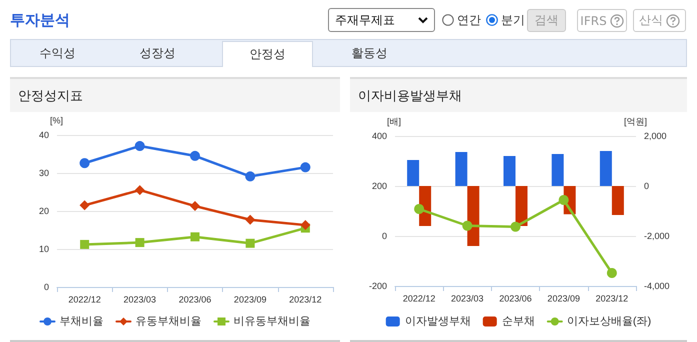 This screenshot has width=697, height=342. I want to click on y2-tick-label: 0, so click(647, 186).